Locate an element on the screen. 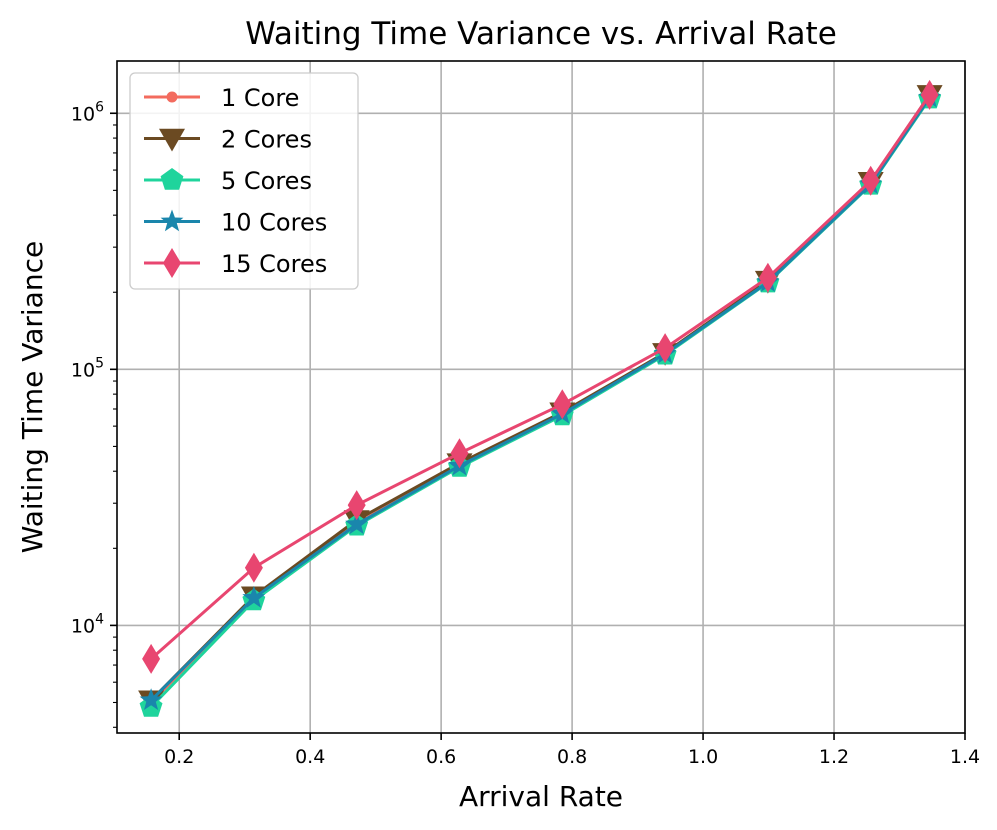 The height and width of the screenshot is (830, 997). x-tick-label: 1.2 is located at coordinates (834, 757).